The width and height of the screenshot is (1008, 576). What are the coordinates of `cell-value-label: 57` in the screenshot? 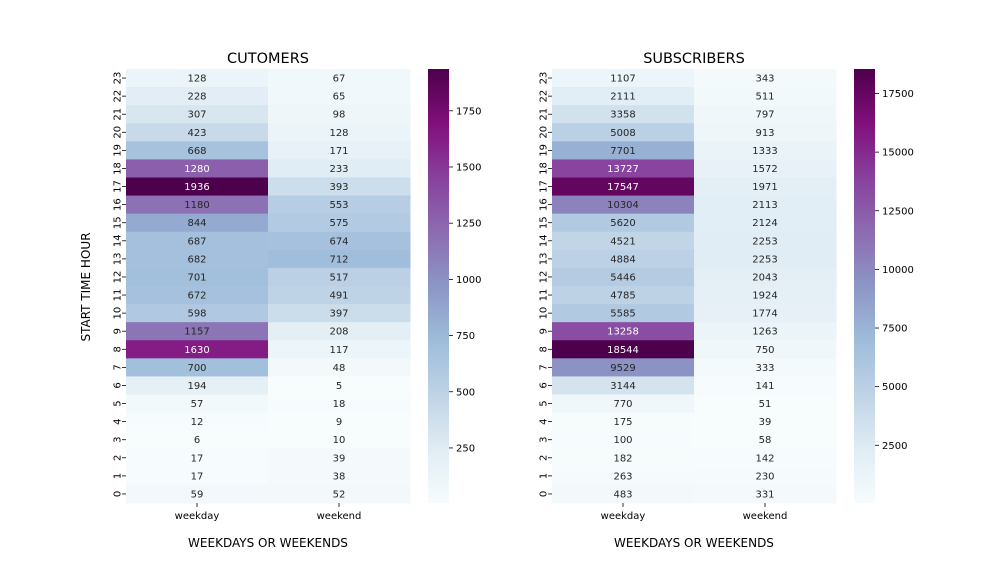 It's located at (197, 404).